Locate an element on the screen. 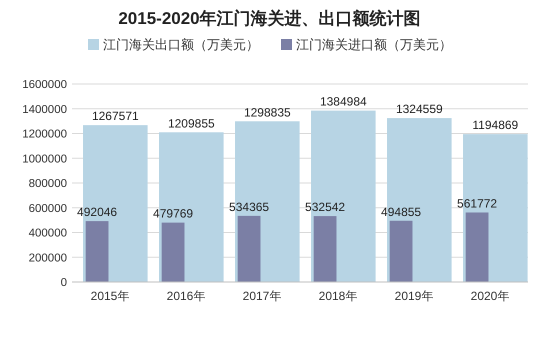 Image resolution: width=539 pixels, height=337 pixels. data-label: 1298835 is located at coordinates (268, 112).